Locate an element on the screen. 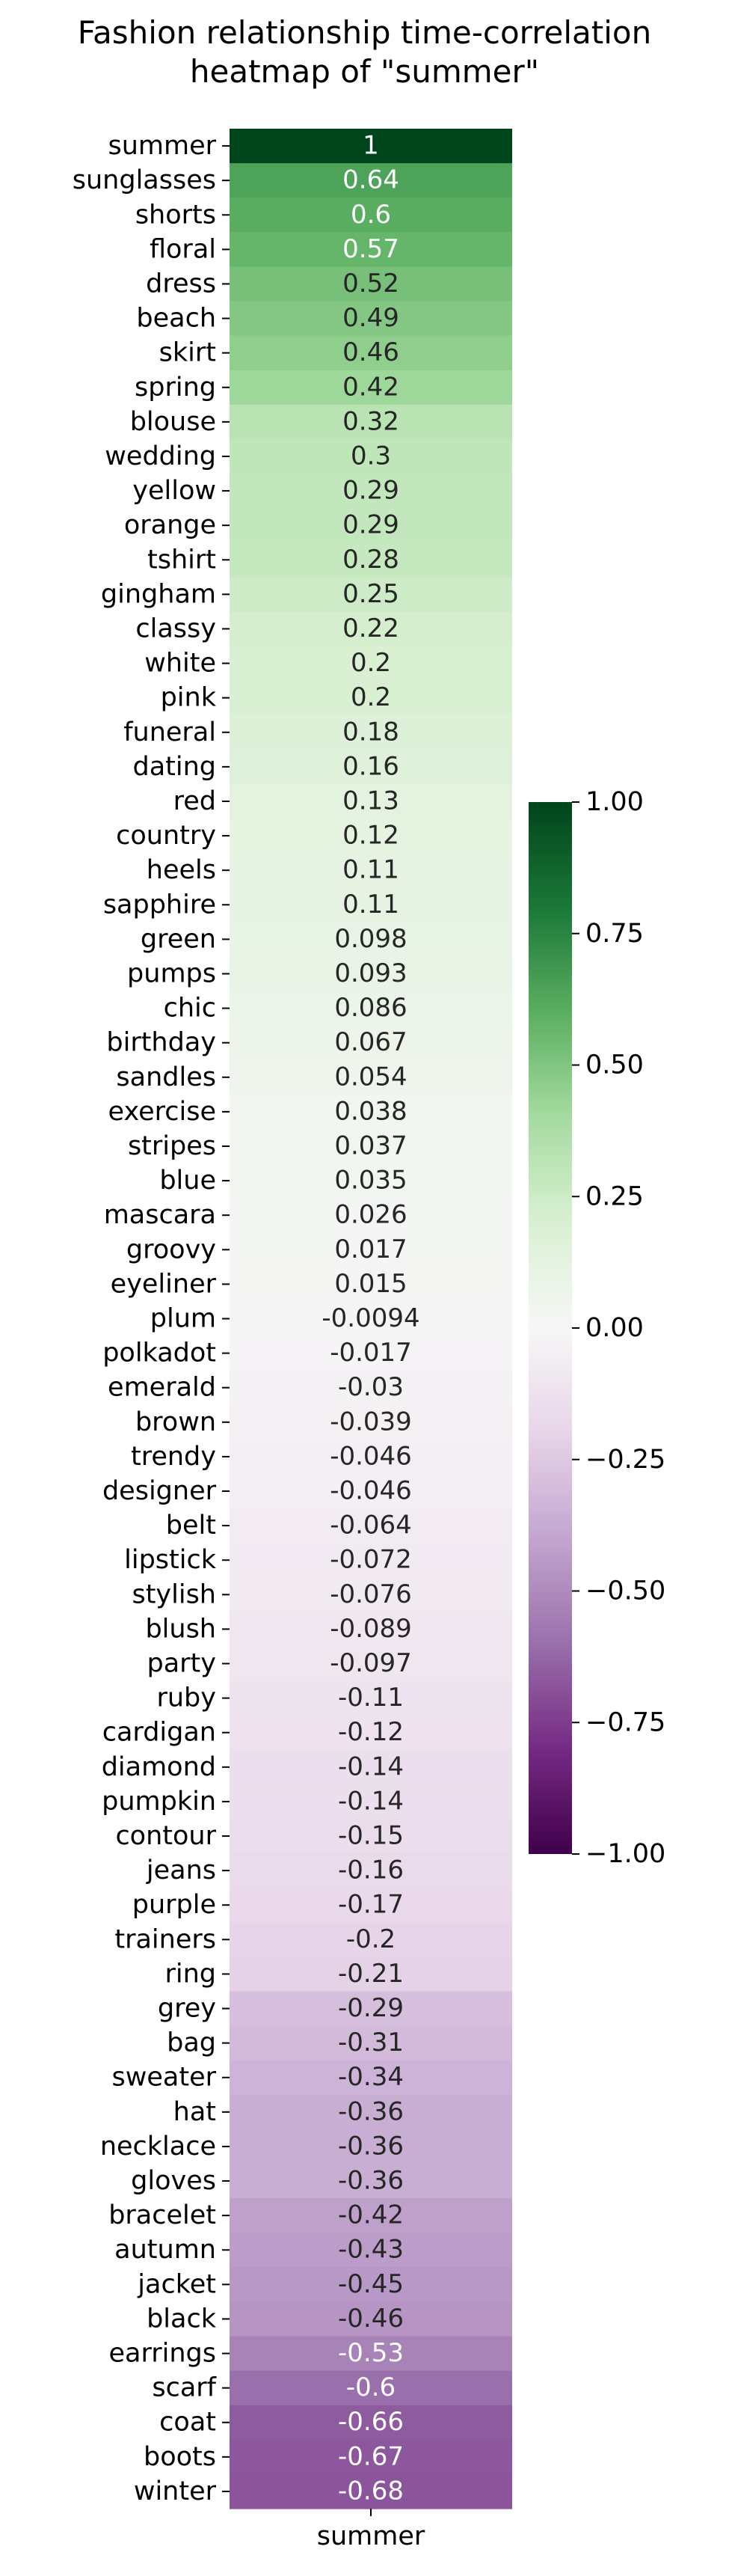 This screenshot has height=2576, width=729. cell-value-label: -0.43 is located at coordinates (371, 2250).